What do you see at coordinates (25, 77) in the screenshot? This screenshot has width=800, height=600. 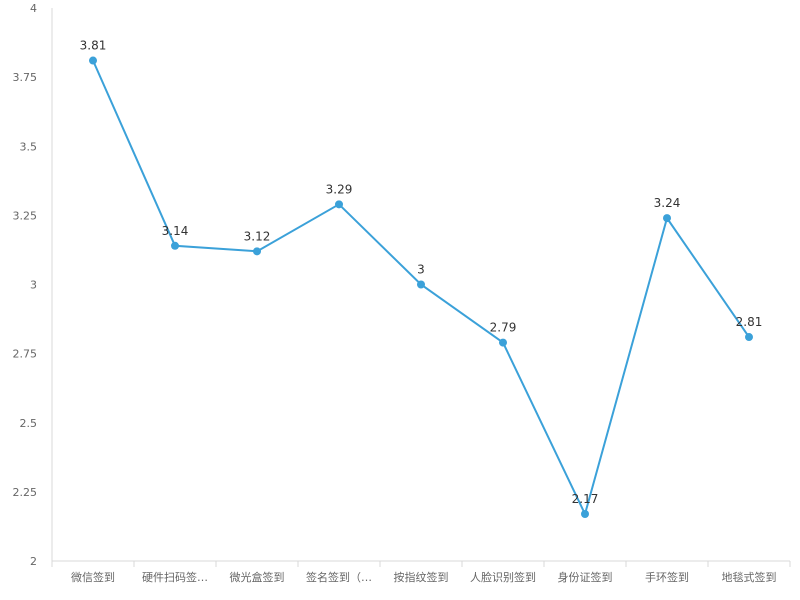 I see `y-tick-label: 3.75` at bounding box center [25, 77].